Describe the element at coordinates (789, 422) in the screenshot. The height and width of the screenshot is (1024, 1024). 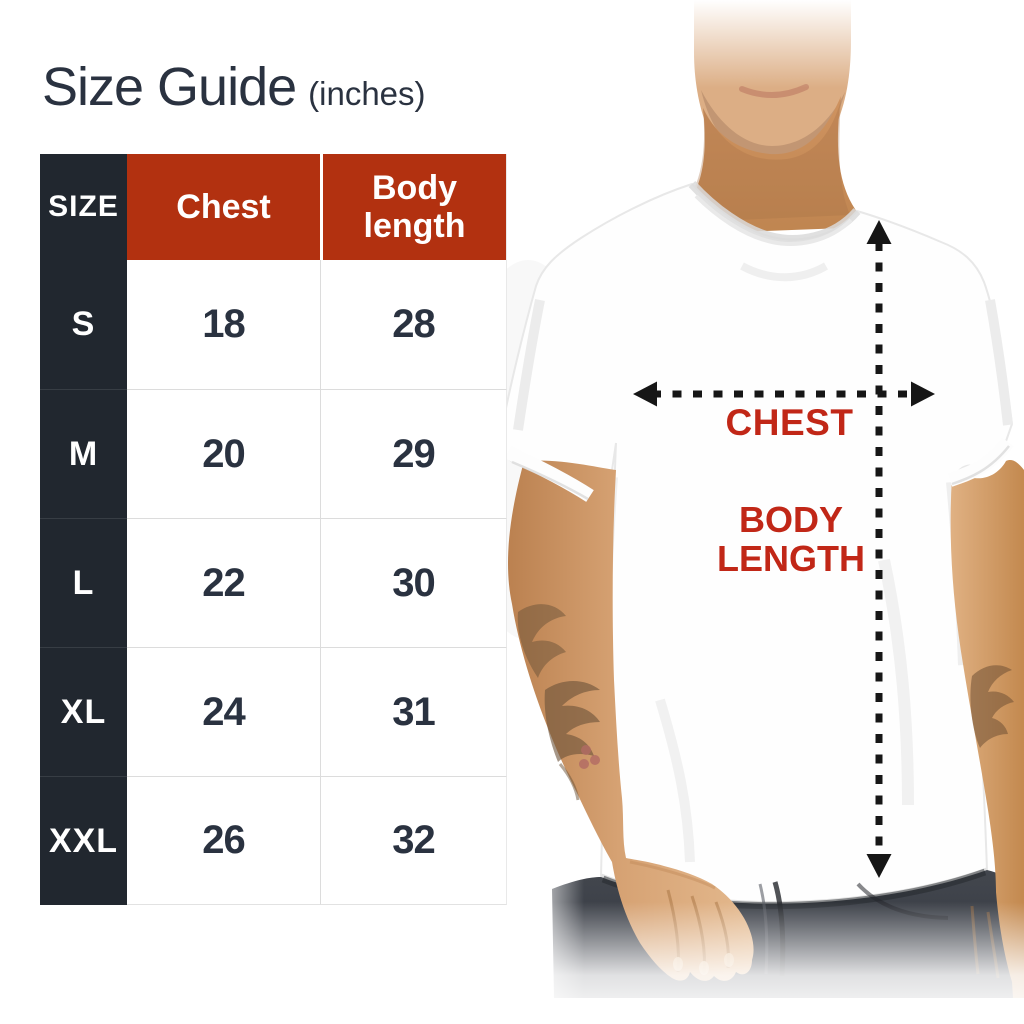
I see `chest-measure-label: CHEST` at that location.